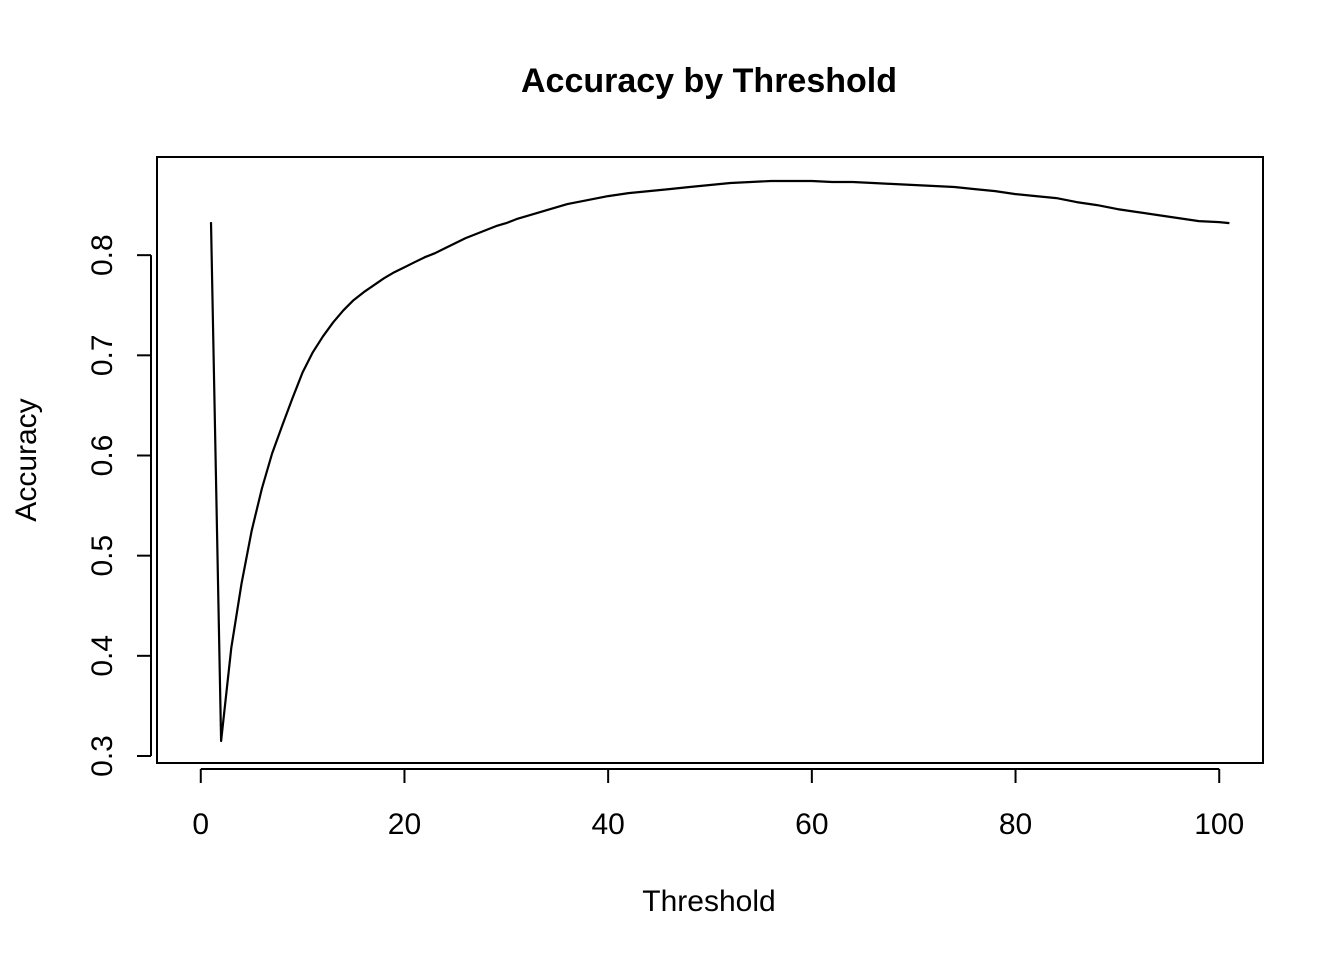 The height and width of the screenshot is (960, 1344). I want to click on y-tick-label: 0.6, so click(102, 456).